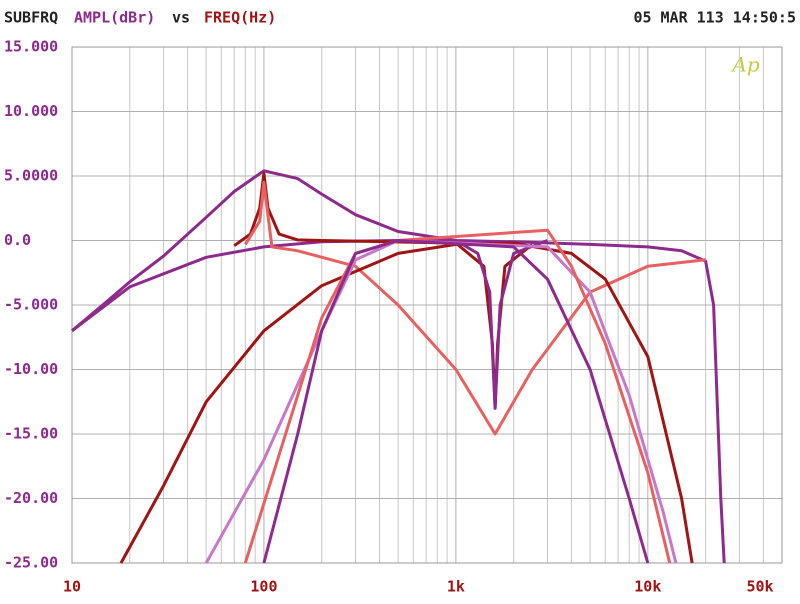 Image resolution: width=800 pixels, height=604 pixels. I want to click on logo: Ap, so click(744, 65).